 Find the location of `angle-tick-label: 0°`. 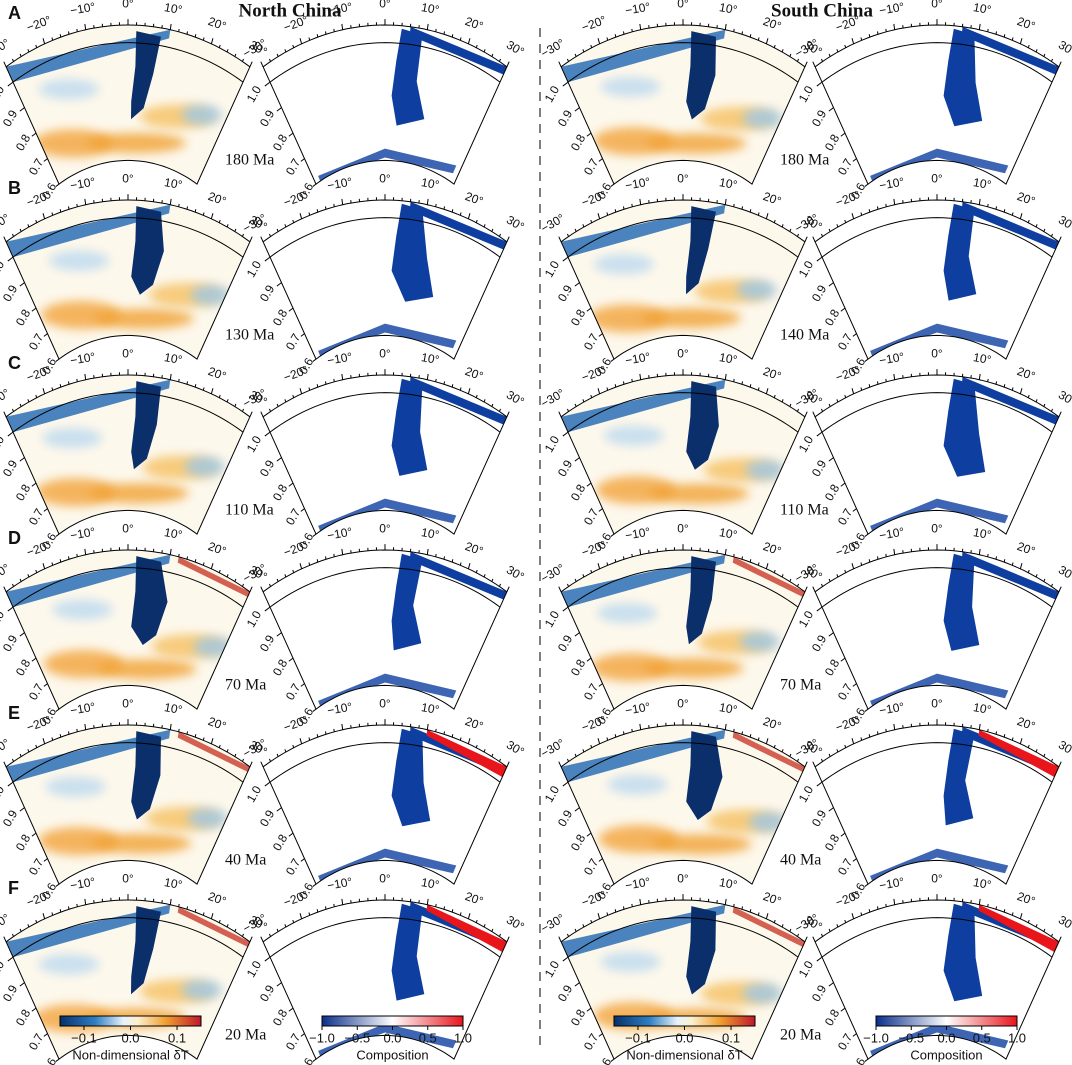

angle-tick-label: 0° is located at coordinates (937, 5).